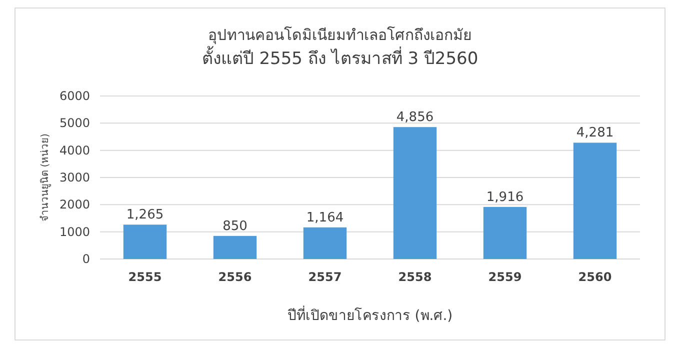 This screenshot has height=349, width=677. Describe the element at coordinates (45, 178) in the screenshot. I see `ylabel: จำนวนยูนิต (หน่วย)` at that location.